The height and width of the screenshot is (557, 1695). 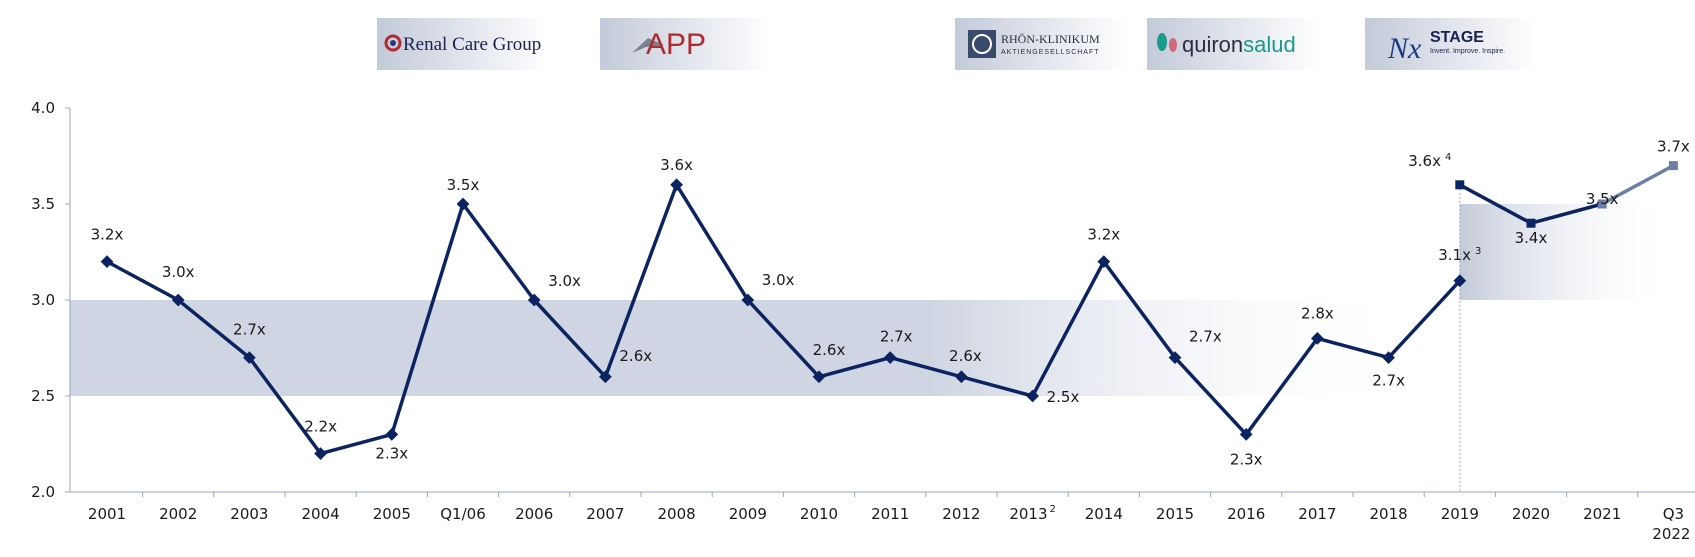 I want to click on x-tick-label: 2021, so click(x=1602, y=514).